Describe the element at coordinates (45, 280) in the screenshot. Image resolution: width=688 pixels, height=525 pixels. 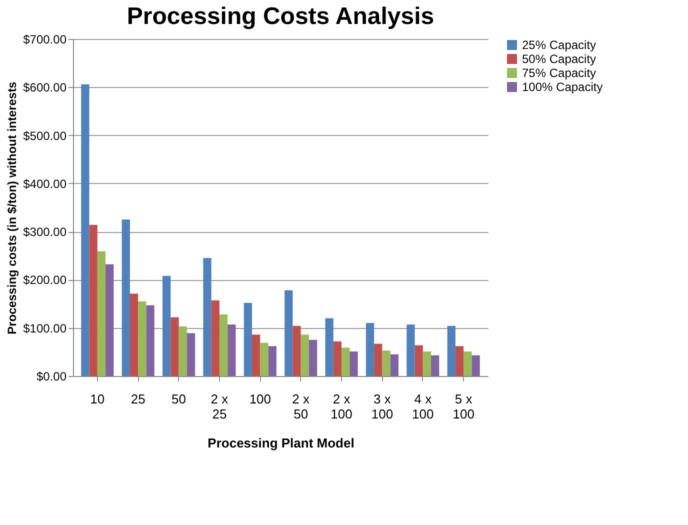
I see `y-tick-label: $200.00` at that location.